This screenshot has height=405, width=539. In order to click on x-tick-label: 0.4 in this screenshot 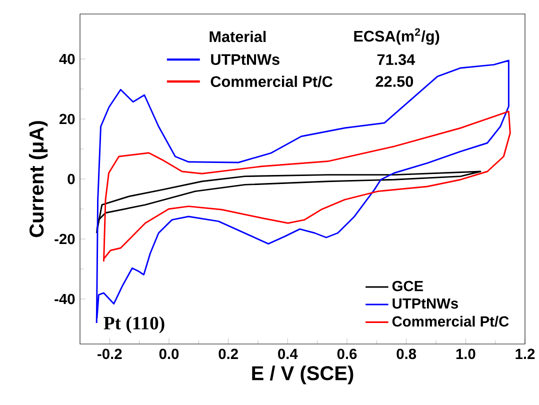, I will do `click(288, 354)`.